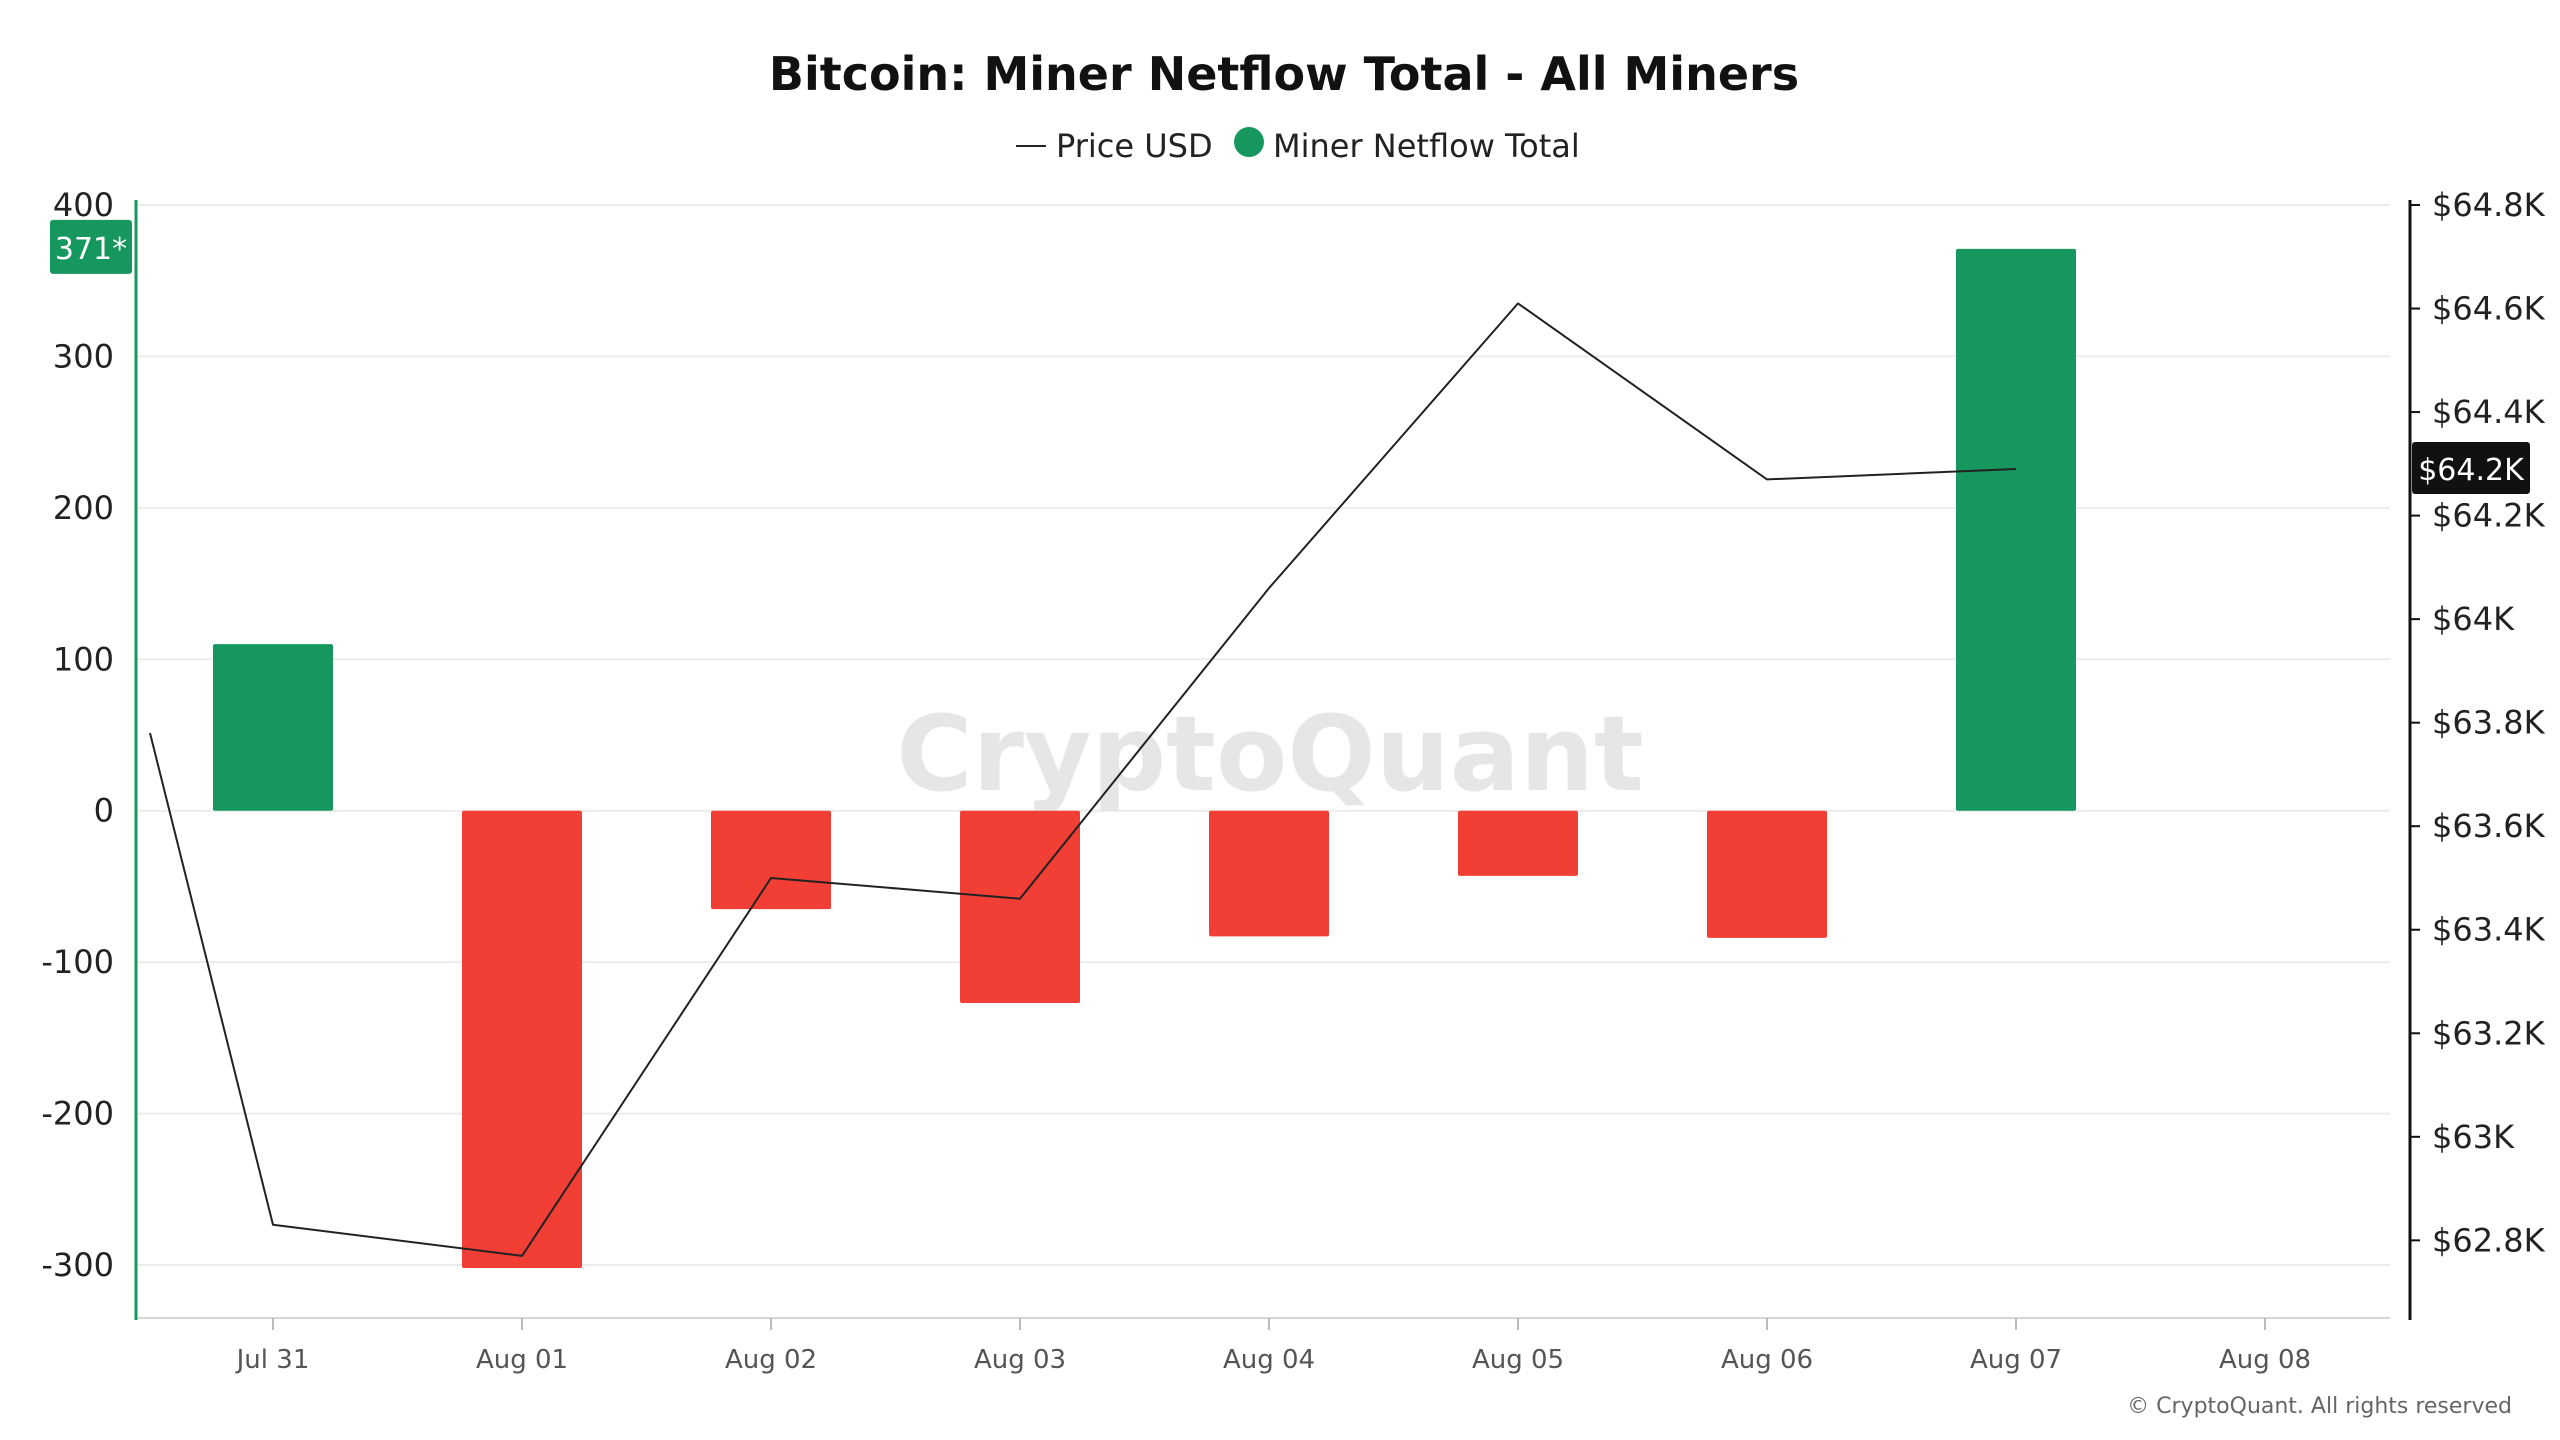  I want to click on x-tick-label-7: Aug 07, so click(2016, 1360).